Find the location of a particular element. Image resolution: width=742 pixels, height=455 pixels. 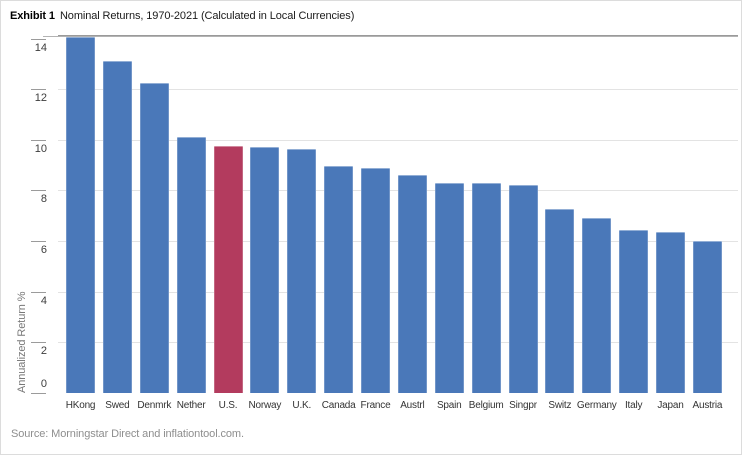

bar-column-denmrk: Denmrk is located at coordinates (154, 223).